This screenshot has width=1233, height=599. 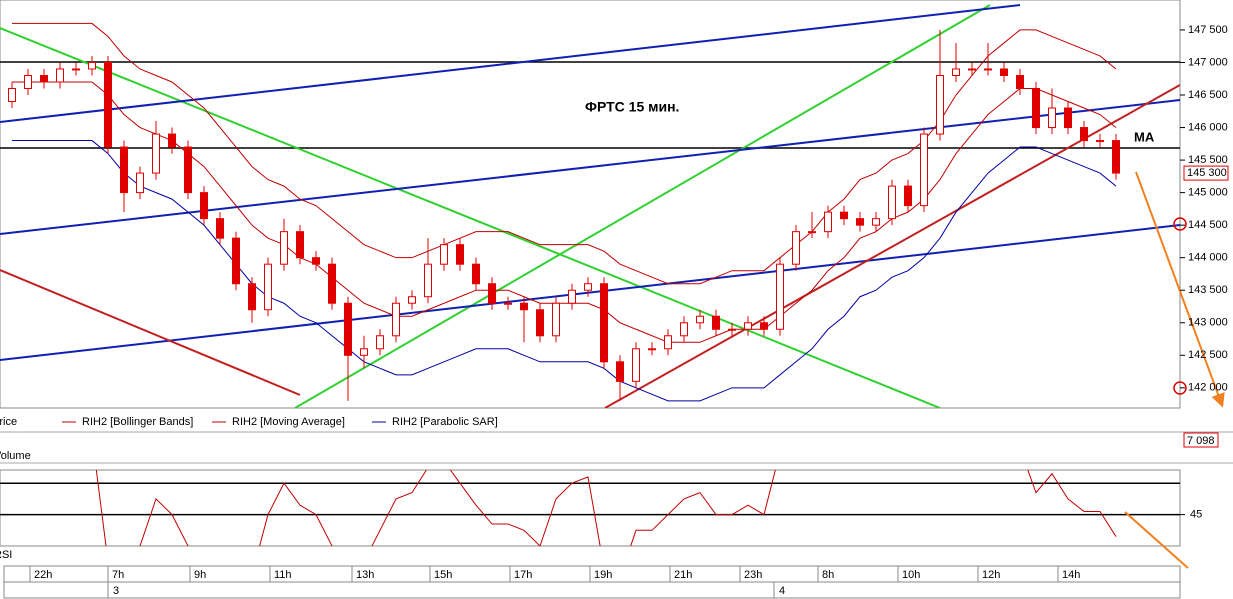 What do you see at coordinates (137, 422) in the screenshot?
I see `legend-label: RIH2 [Bollinger Bands]` at bounding box center [137, 422].